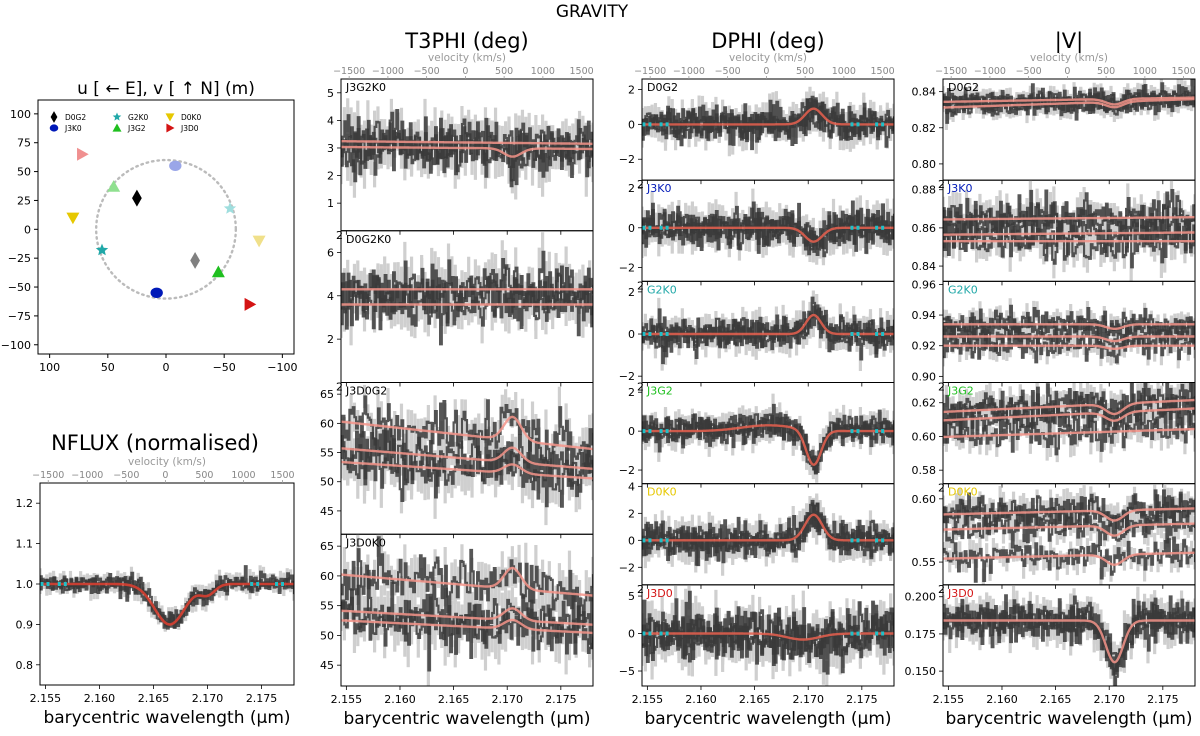 Image resolution: width=1200 pixels, height=736 pixels. Describe the element at coordinates (924, 346) in the screenshot. I see `ytick-label: 0.92` at that location.